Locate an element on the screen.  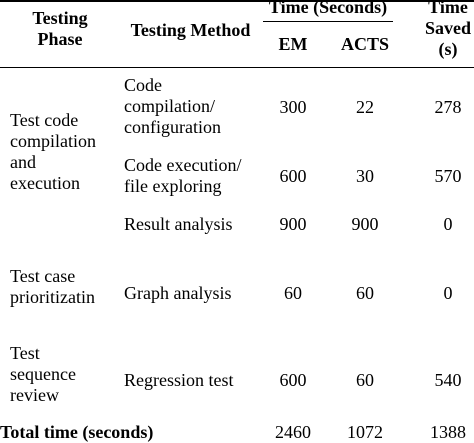
rule-time-group is located at coordinates (328, 21).